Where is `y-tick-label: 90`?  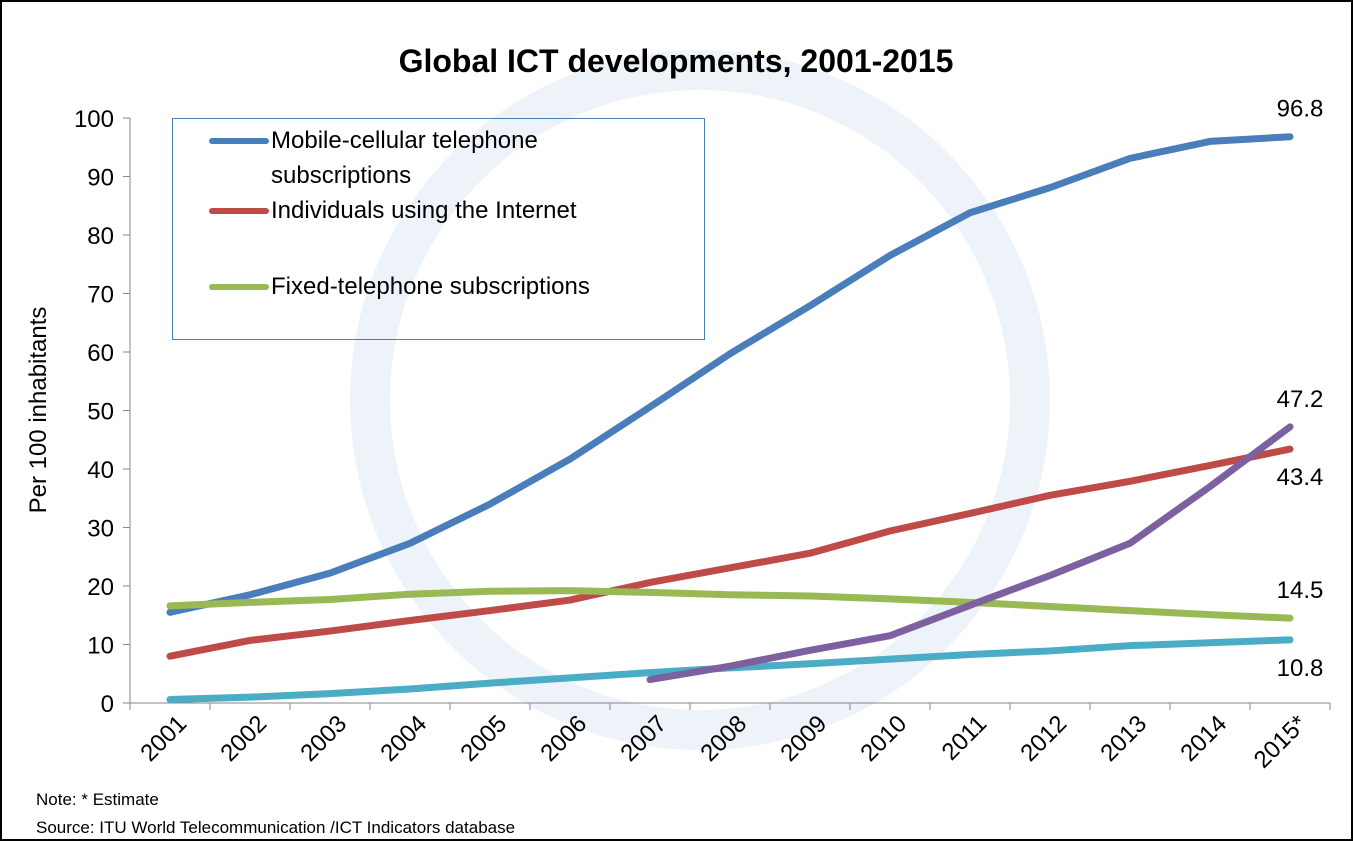 y-tick-label: 90 is located at coordinates (100, 178).